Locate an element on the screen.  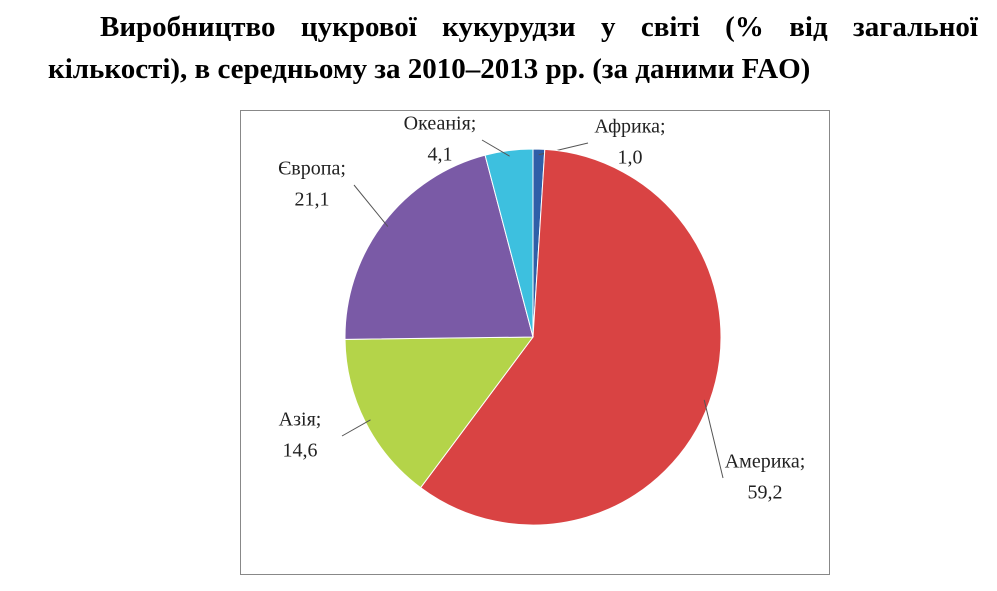
slice-label: Африка; is located at coordinates (629, 127).